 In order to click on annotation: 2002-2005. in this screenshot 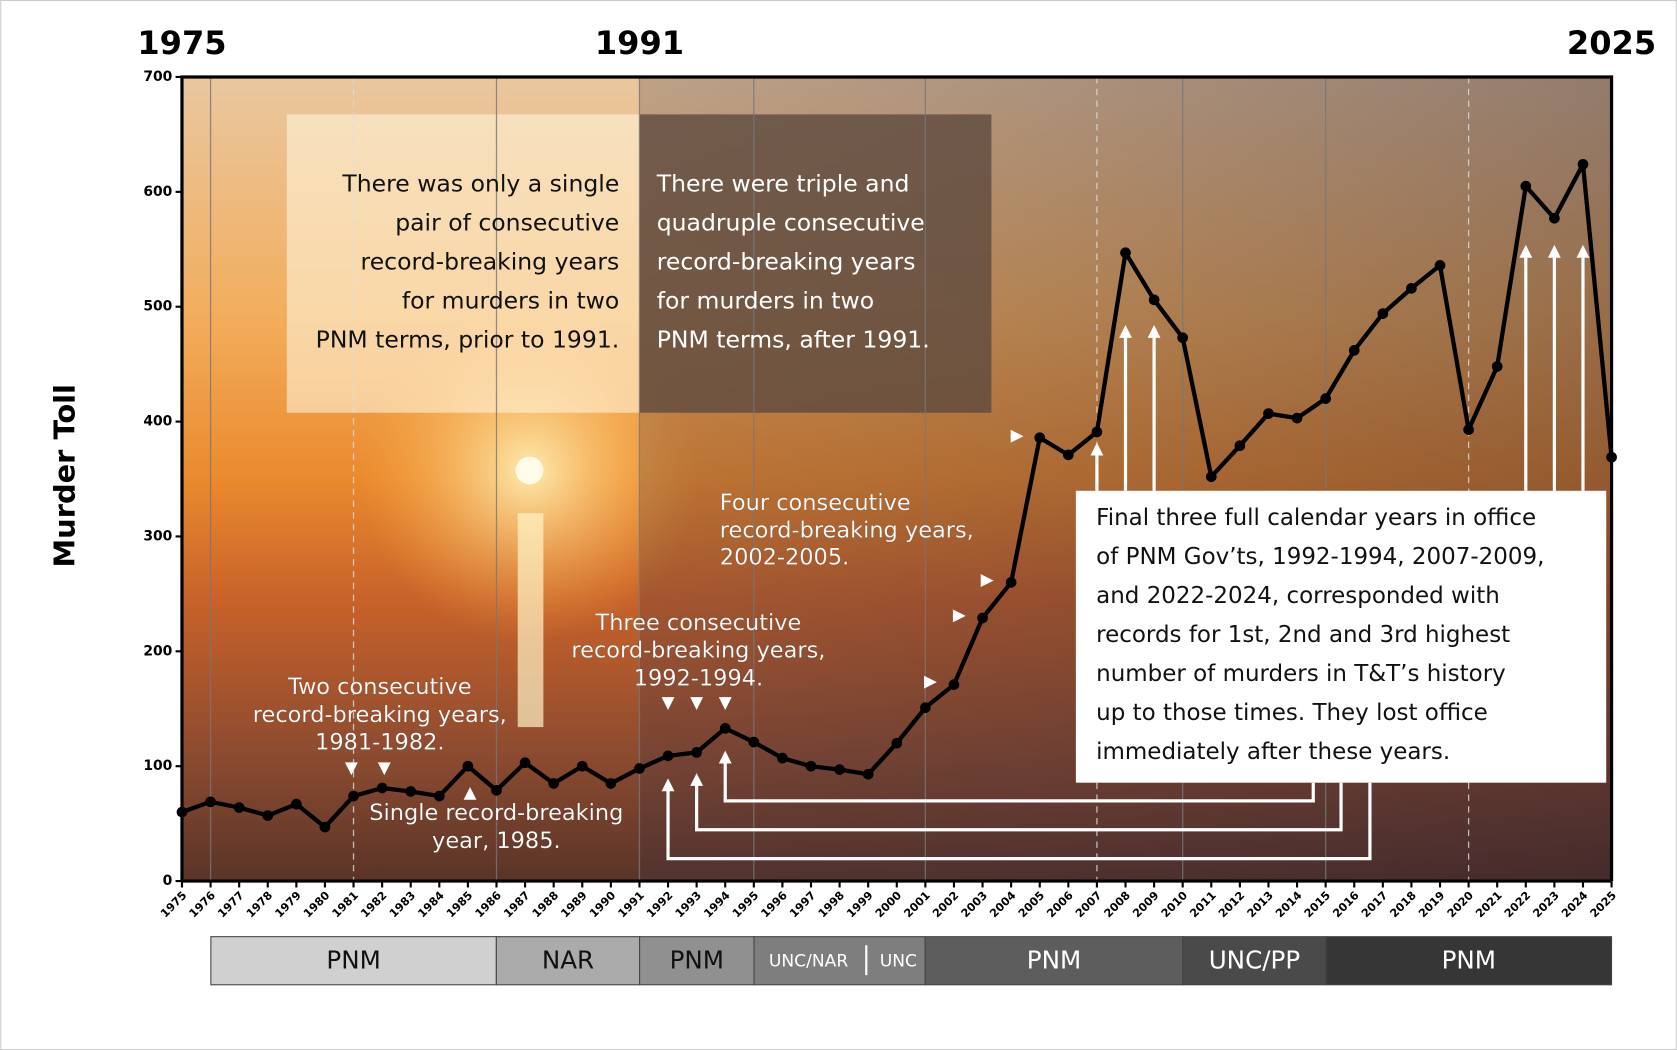, I will do `click(784, 558)`.